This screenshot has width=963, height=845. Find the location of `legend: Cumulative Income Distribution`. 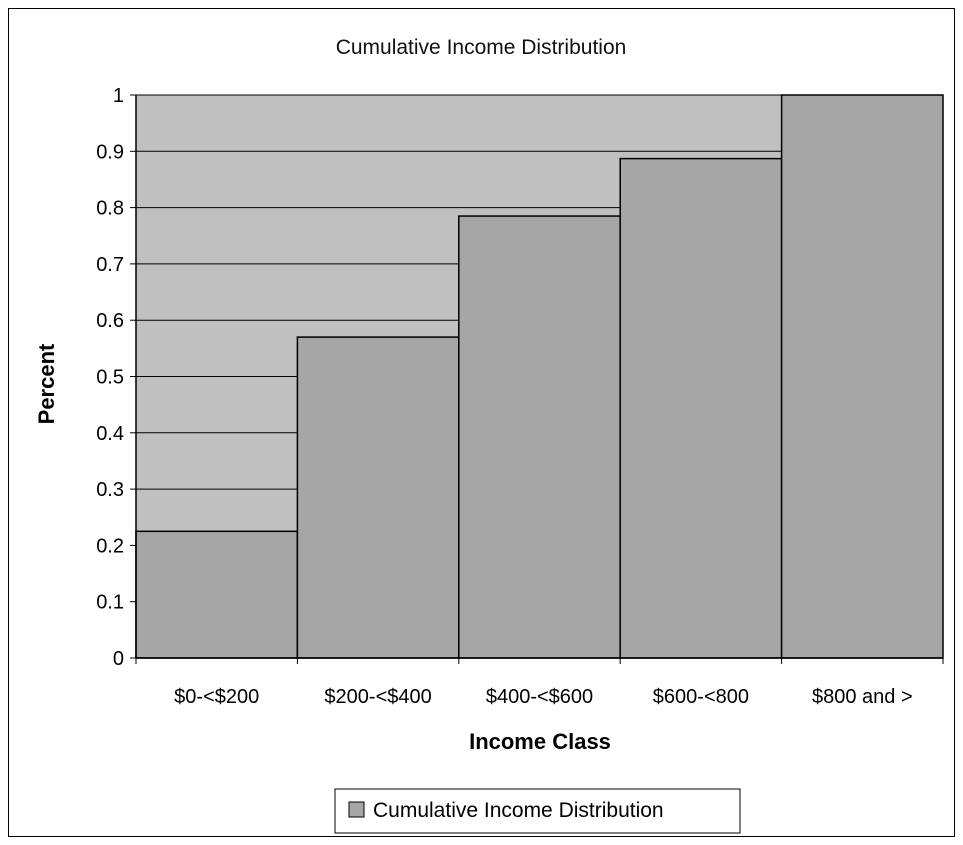

legend: Cumulative Income Distribution is located at coordinates (537, 811).